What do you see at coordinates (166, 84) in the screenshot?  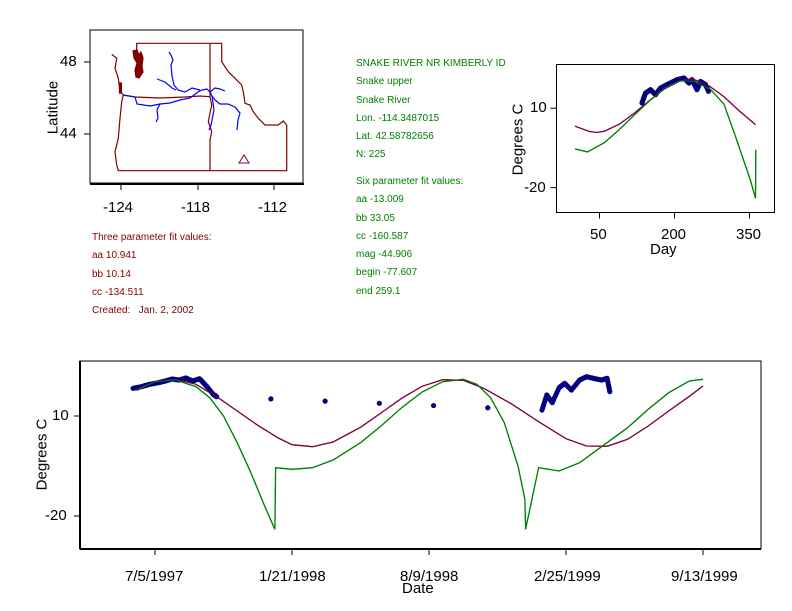 I see `river-yakima` at bounding box center [166, 84].